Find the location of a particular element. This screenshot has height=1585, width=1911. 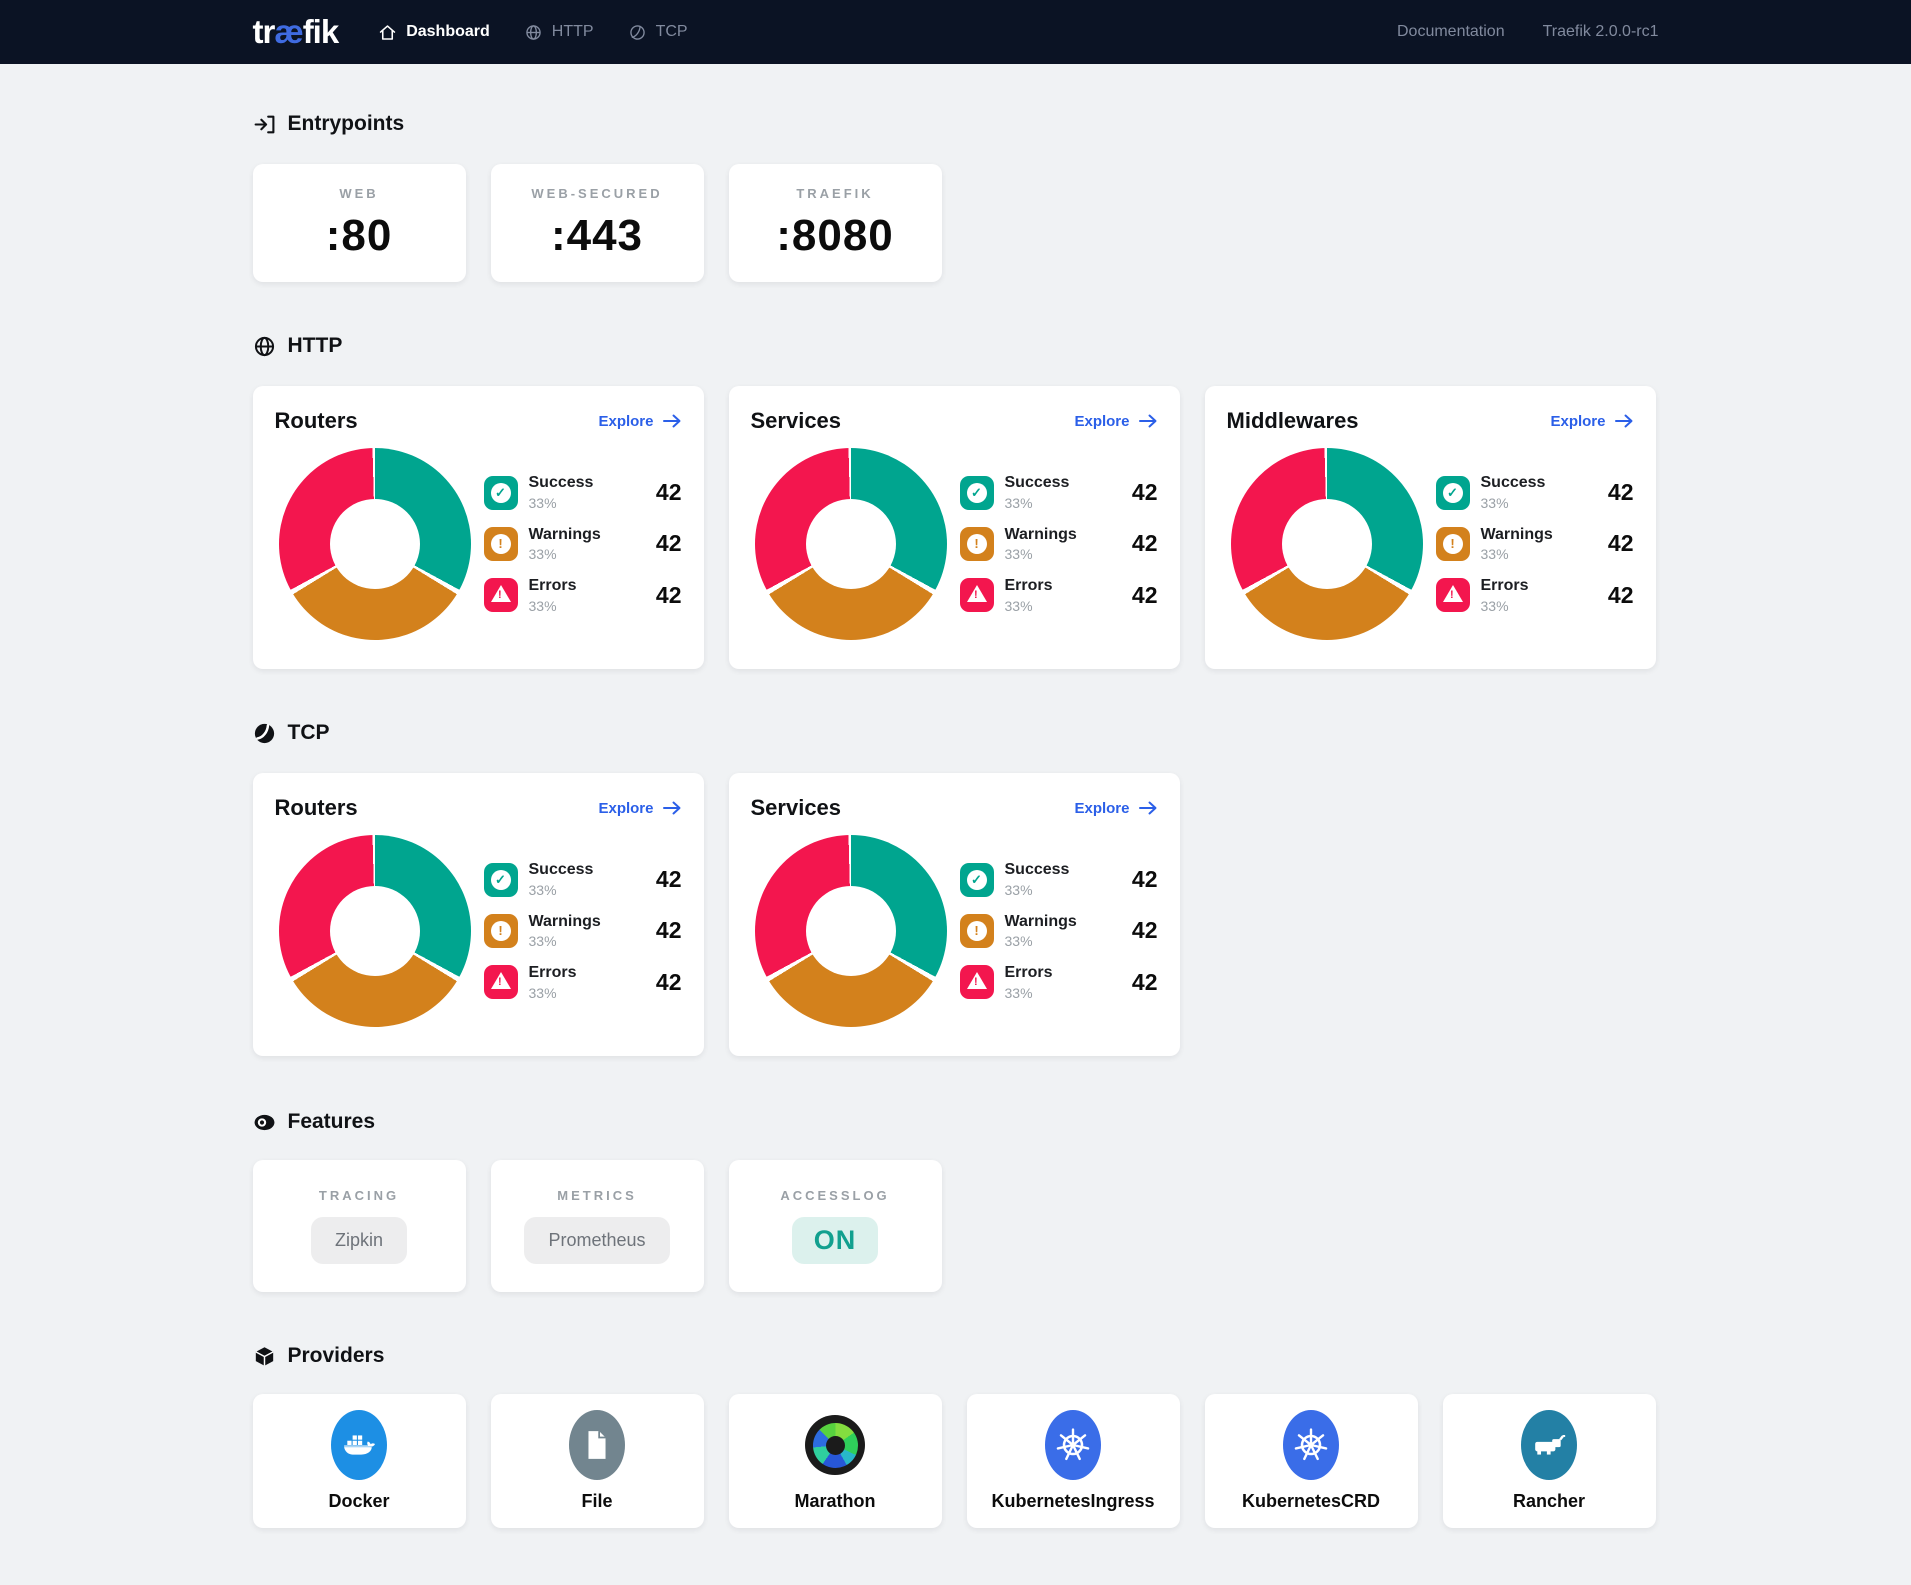

provider-card-marathon: Marathon is located at coordinates (835, 1461).